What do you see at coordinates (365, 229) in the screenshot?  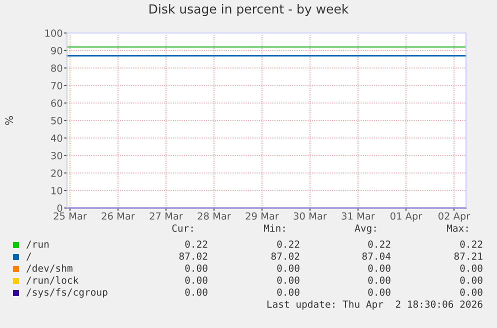 I see `text: Avg:` at bounding box center [365, 229].